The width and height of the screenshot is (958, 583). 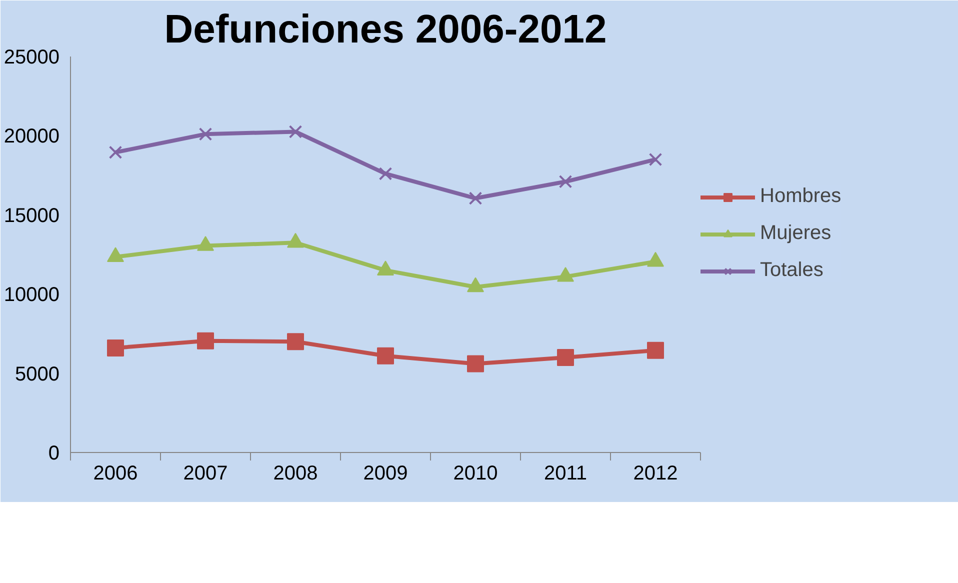 What do you see at coordinates (32, 295) in the screenshot?
I see `y-tick-label: 10000` at bounding box center [32, 295].